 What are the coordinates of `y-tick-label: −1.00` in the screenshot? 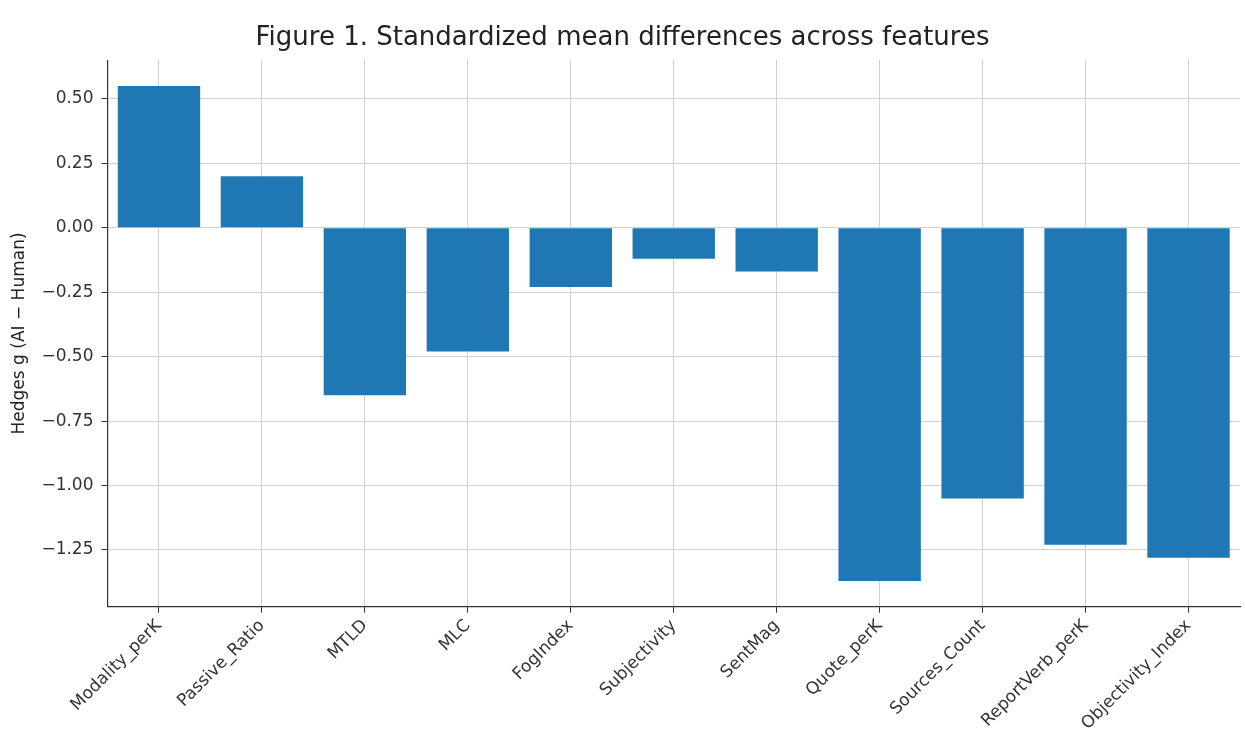 It's located at (67, 483).